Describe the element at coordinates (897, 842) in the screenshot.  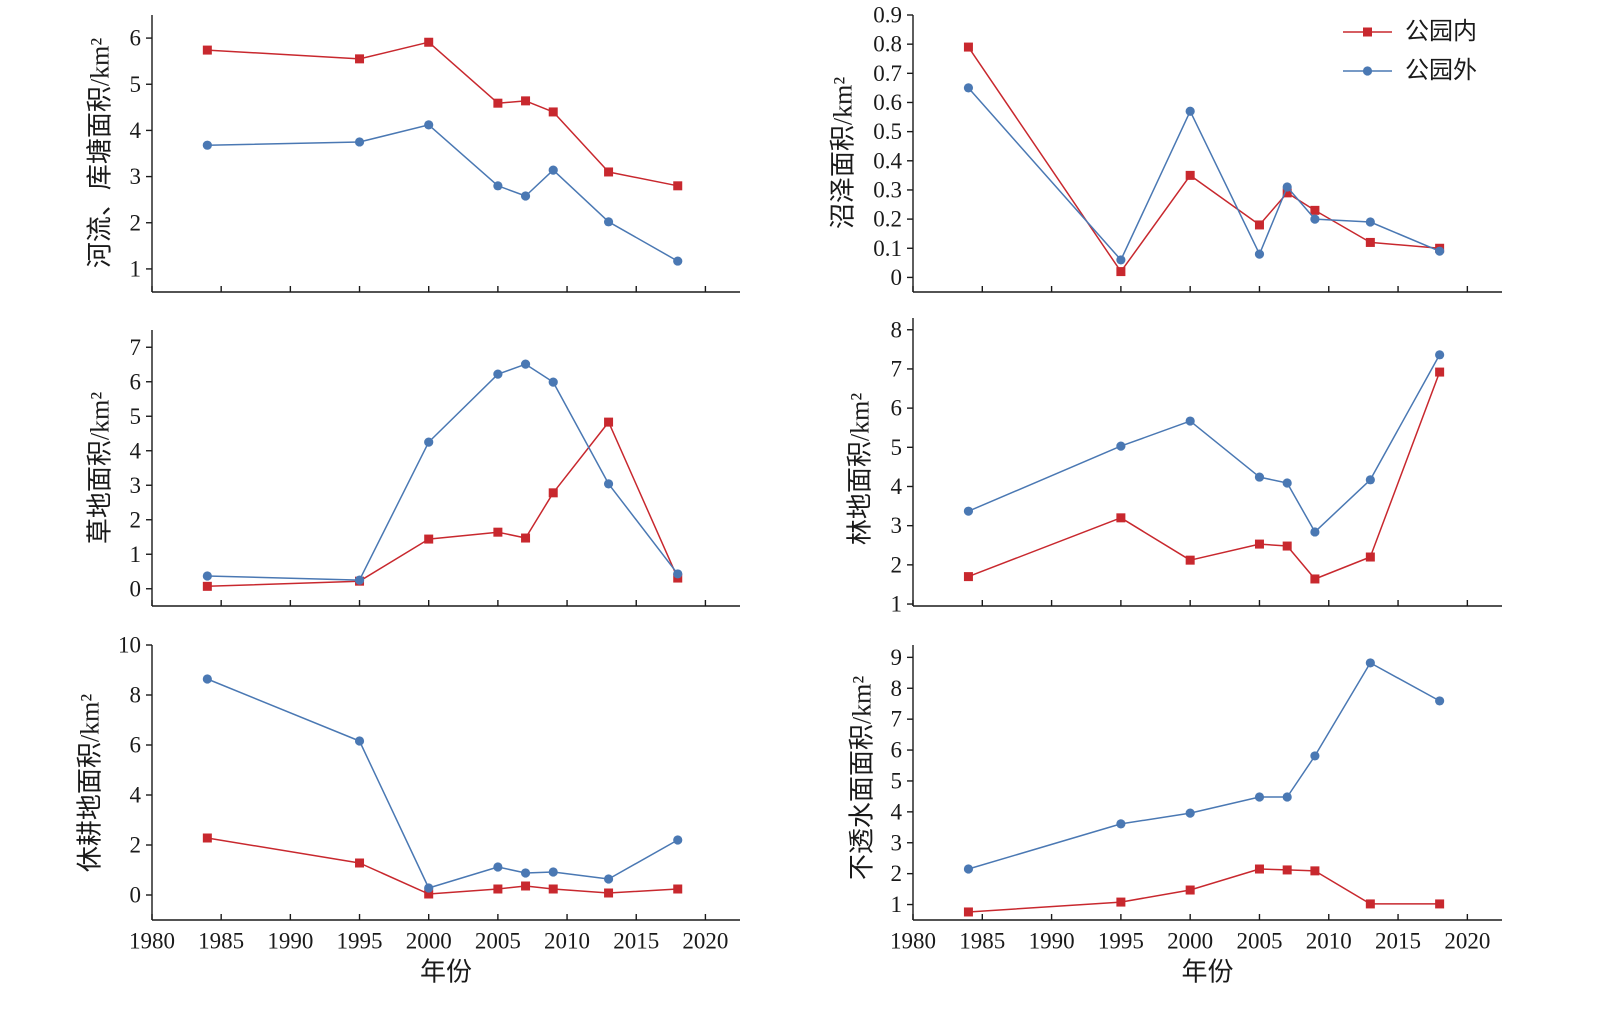
I see `panel-6-y-tick-label: 3` at that location.